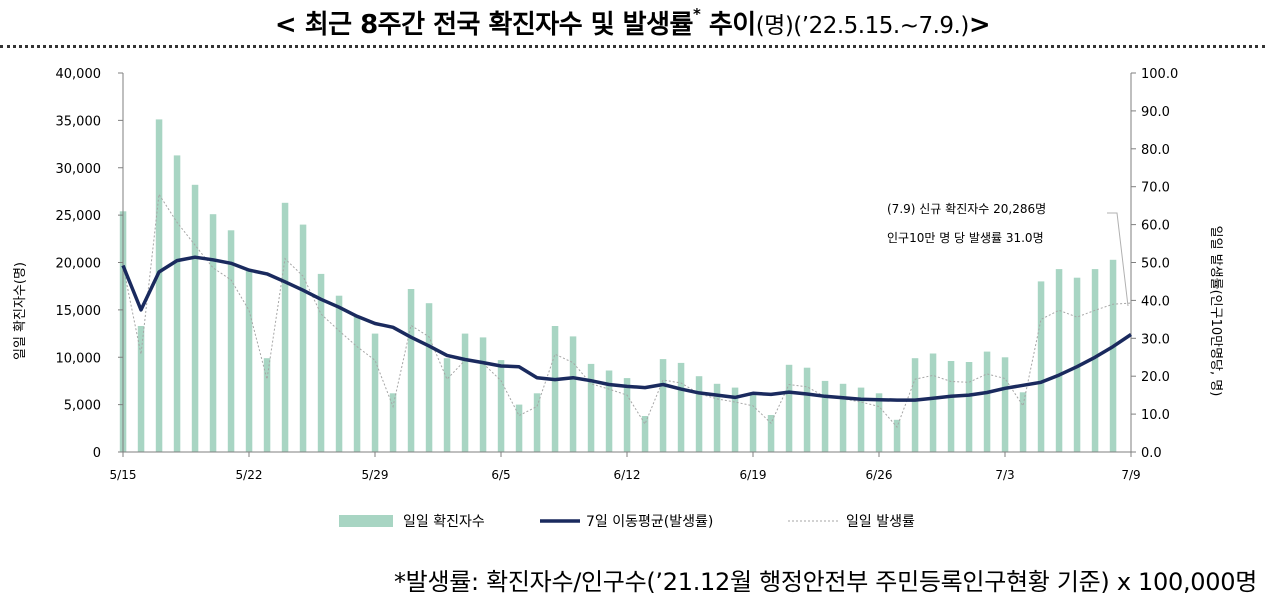 The width and height of the screenshot is (1265, 603). Describe the element at coordinates (97, 453) in the screenshot. I see `y-left-tick-label: 0` at that location.